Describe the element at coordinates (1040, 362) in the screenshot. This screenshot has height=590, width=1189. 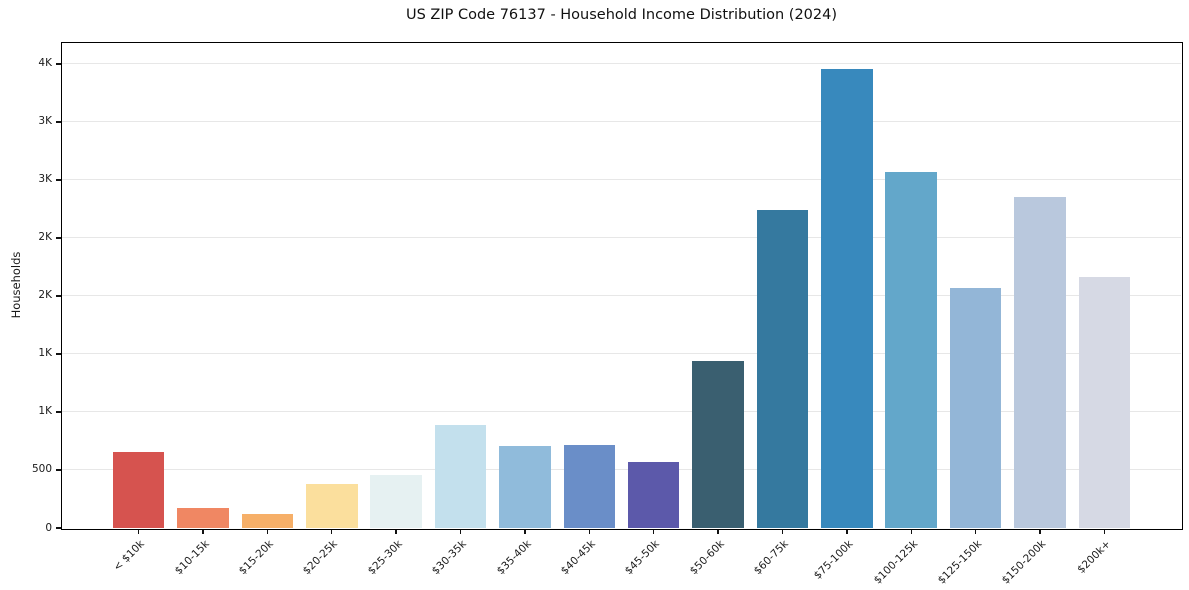
I see `bar-150-200k` at that location.